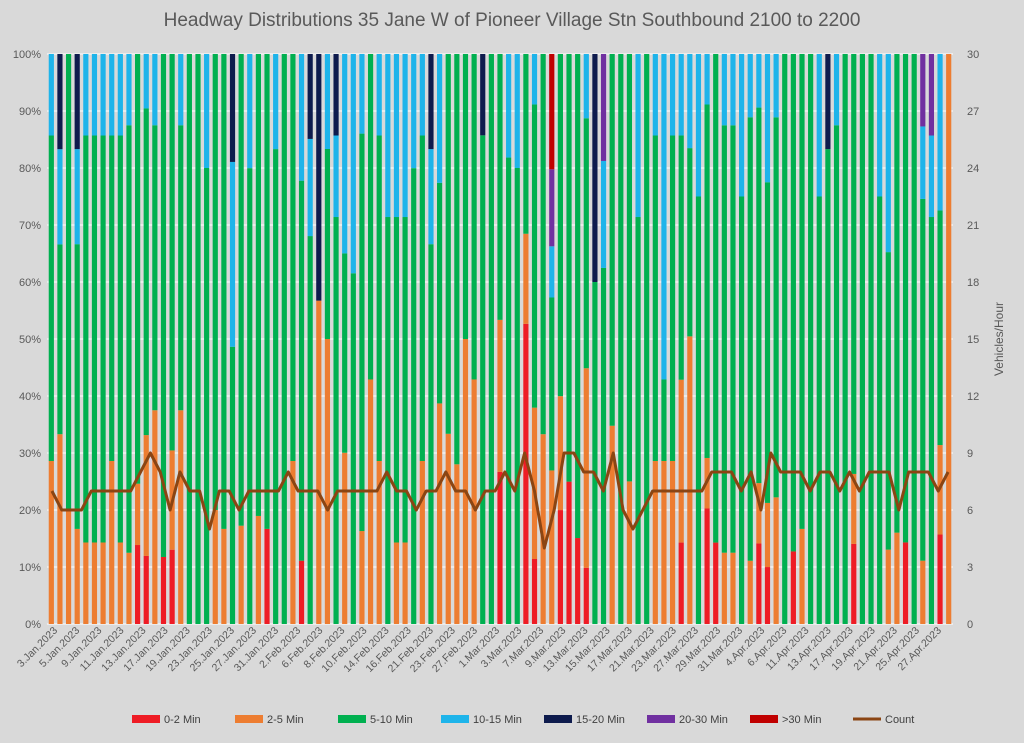 Image resolution: width=1024 pixels, height=743 pixels. What do you see at coordinates (30, 340) in the screenshot?
I see `y-left-tick-label: 50%` at bounding box center [30, 340].